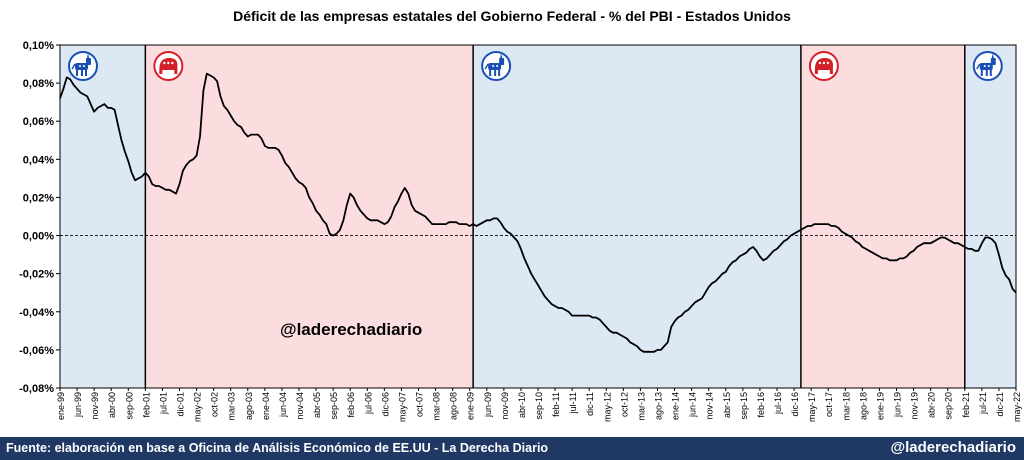 The height and width of the screenshot is (460, 1024). What do you see at coordinates (505, 406) in the screenshot?
I see `x-tick-label: nov-09` at bounding box center [505, 406].